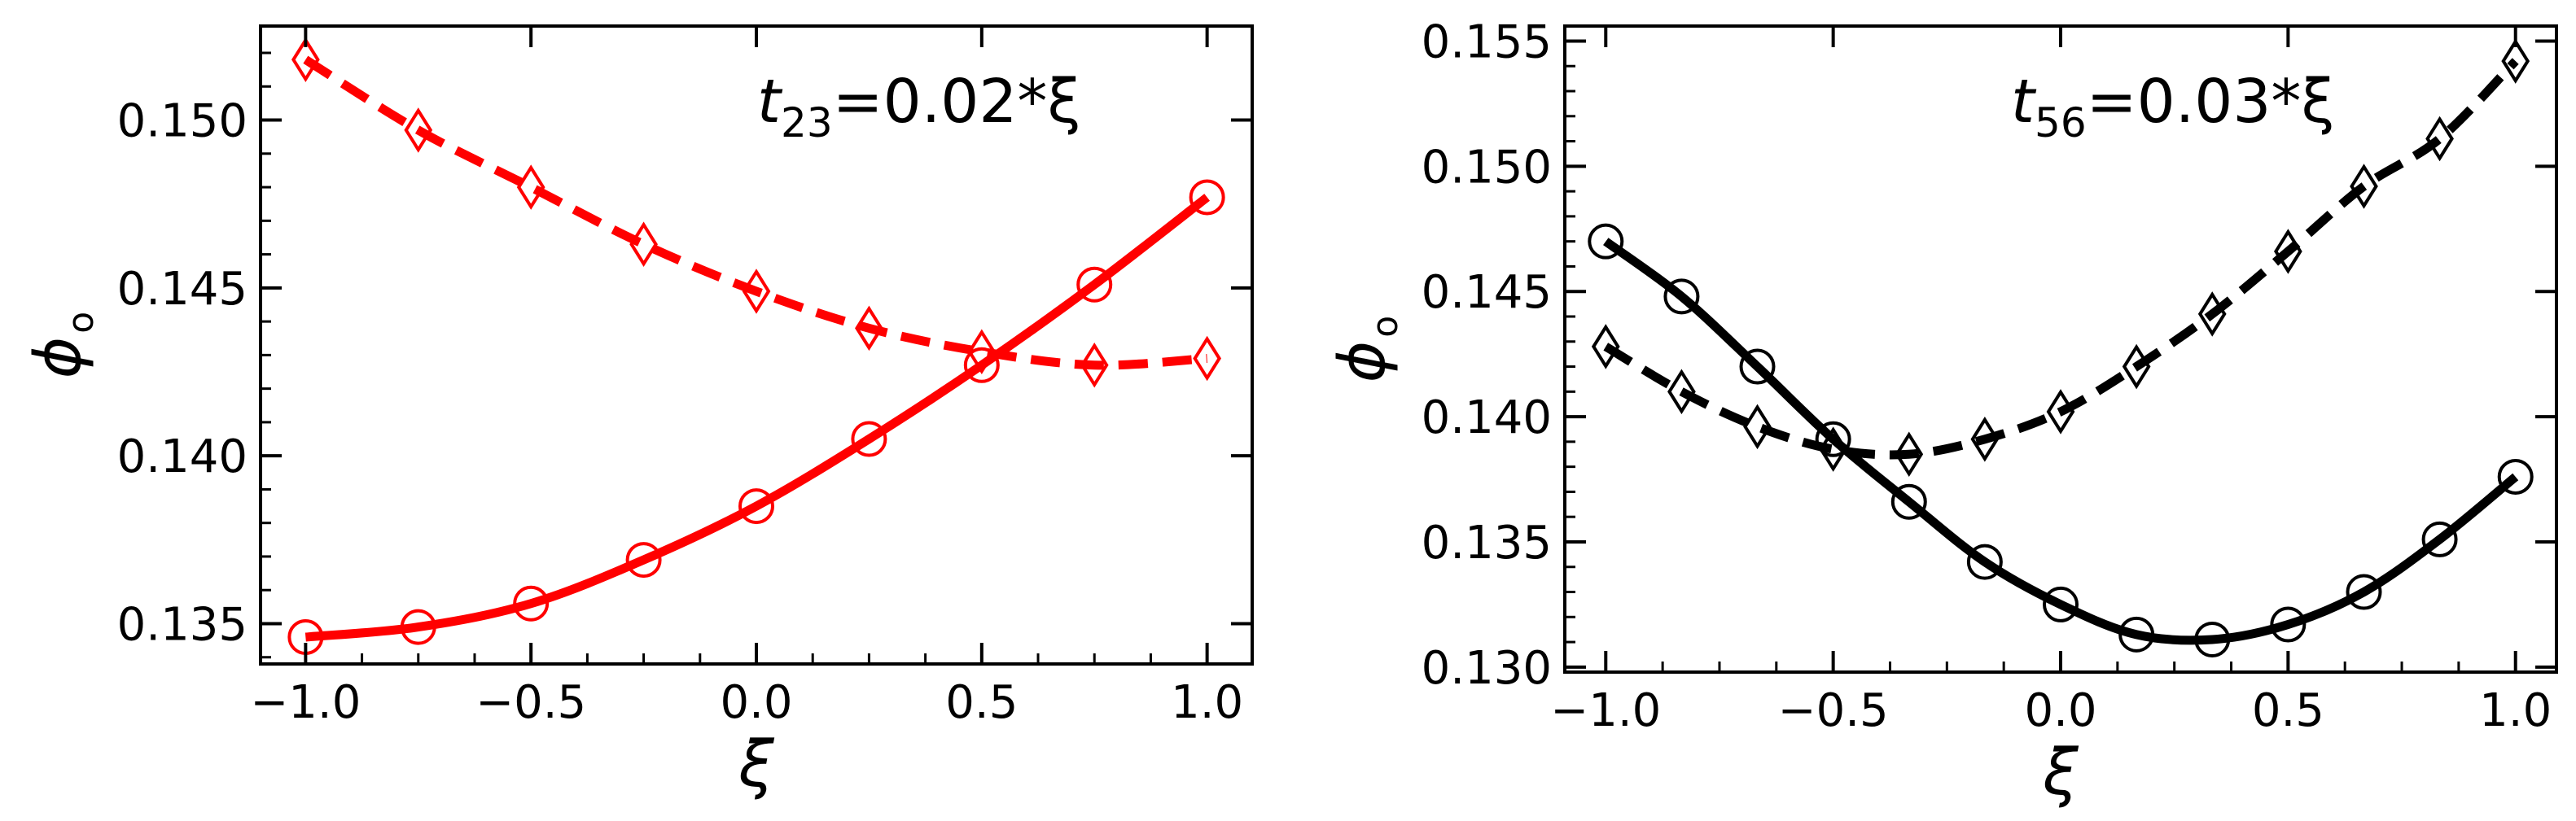 This screenshot has height=821, width=2576. What do you see at coordinates (957, 102) in the screenshot?
I see `annotation-rest: =0.02*ξ` at bounding box center [957, 102].